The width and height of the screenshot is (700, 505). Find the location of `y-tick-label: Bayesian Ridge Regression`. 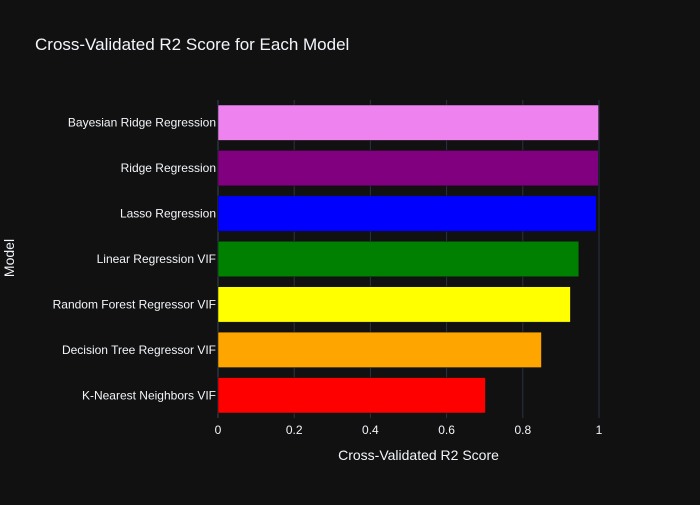

y-tick-label: Bayesian Ridge Regression is located at coordinates (142, 123).